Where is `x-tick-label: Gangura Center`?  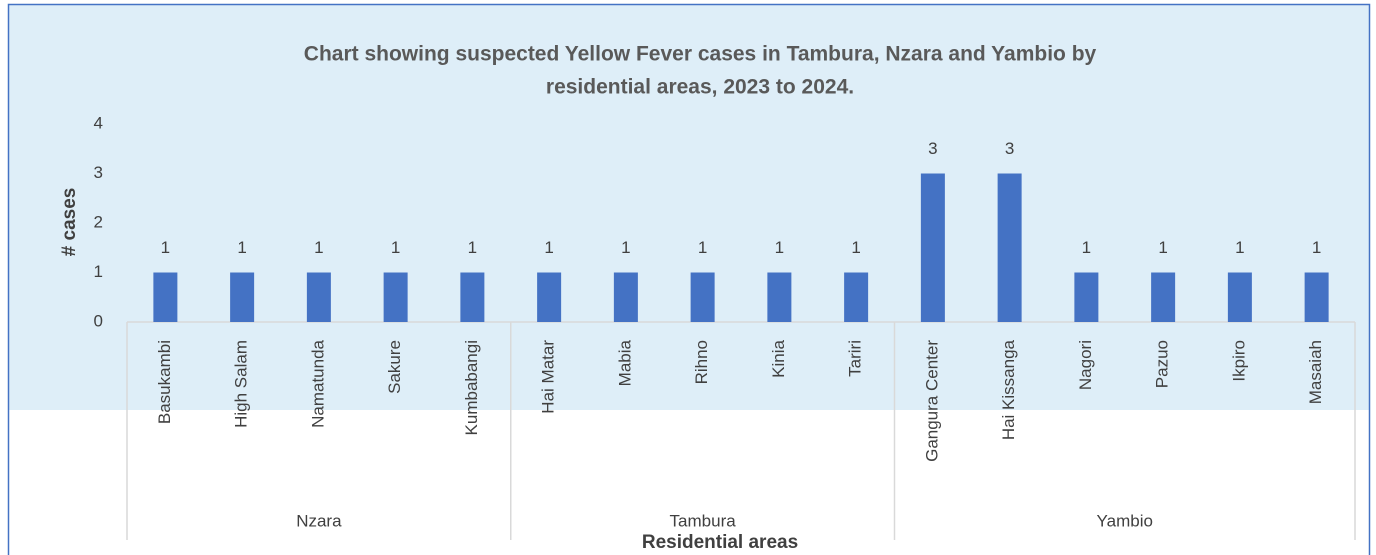
x-tick-label: Gangura Center is located at coordinates (931, 401).